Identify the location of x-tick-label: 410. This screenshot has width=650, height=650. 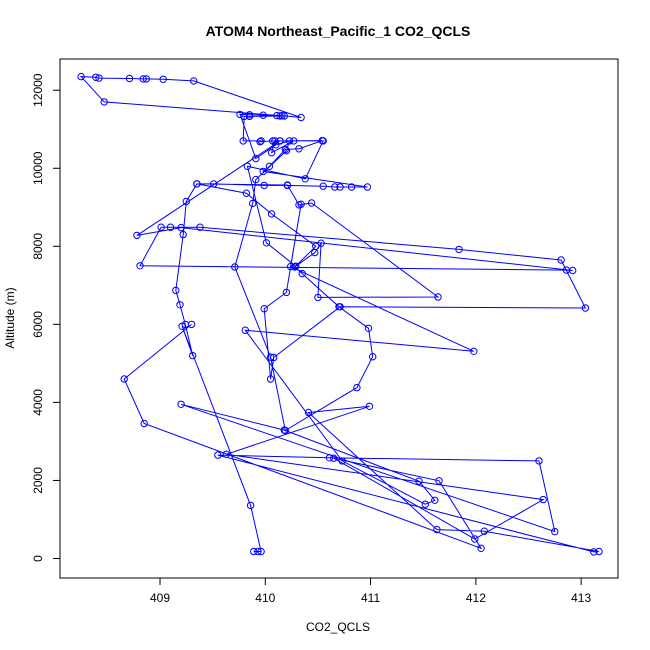
(265, 598).